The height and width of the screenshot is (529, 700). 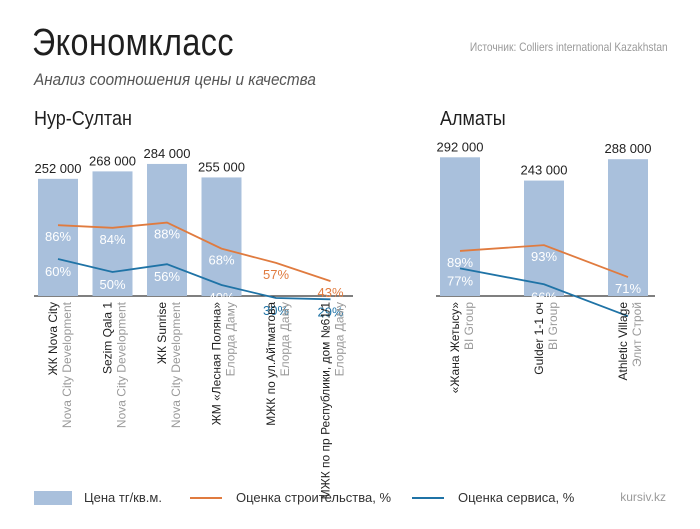 What do you see at coordinates (473, 119) in the screenshot?
I see `panel-title-almaty: Алматы` at bounding box center [473, 119].